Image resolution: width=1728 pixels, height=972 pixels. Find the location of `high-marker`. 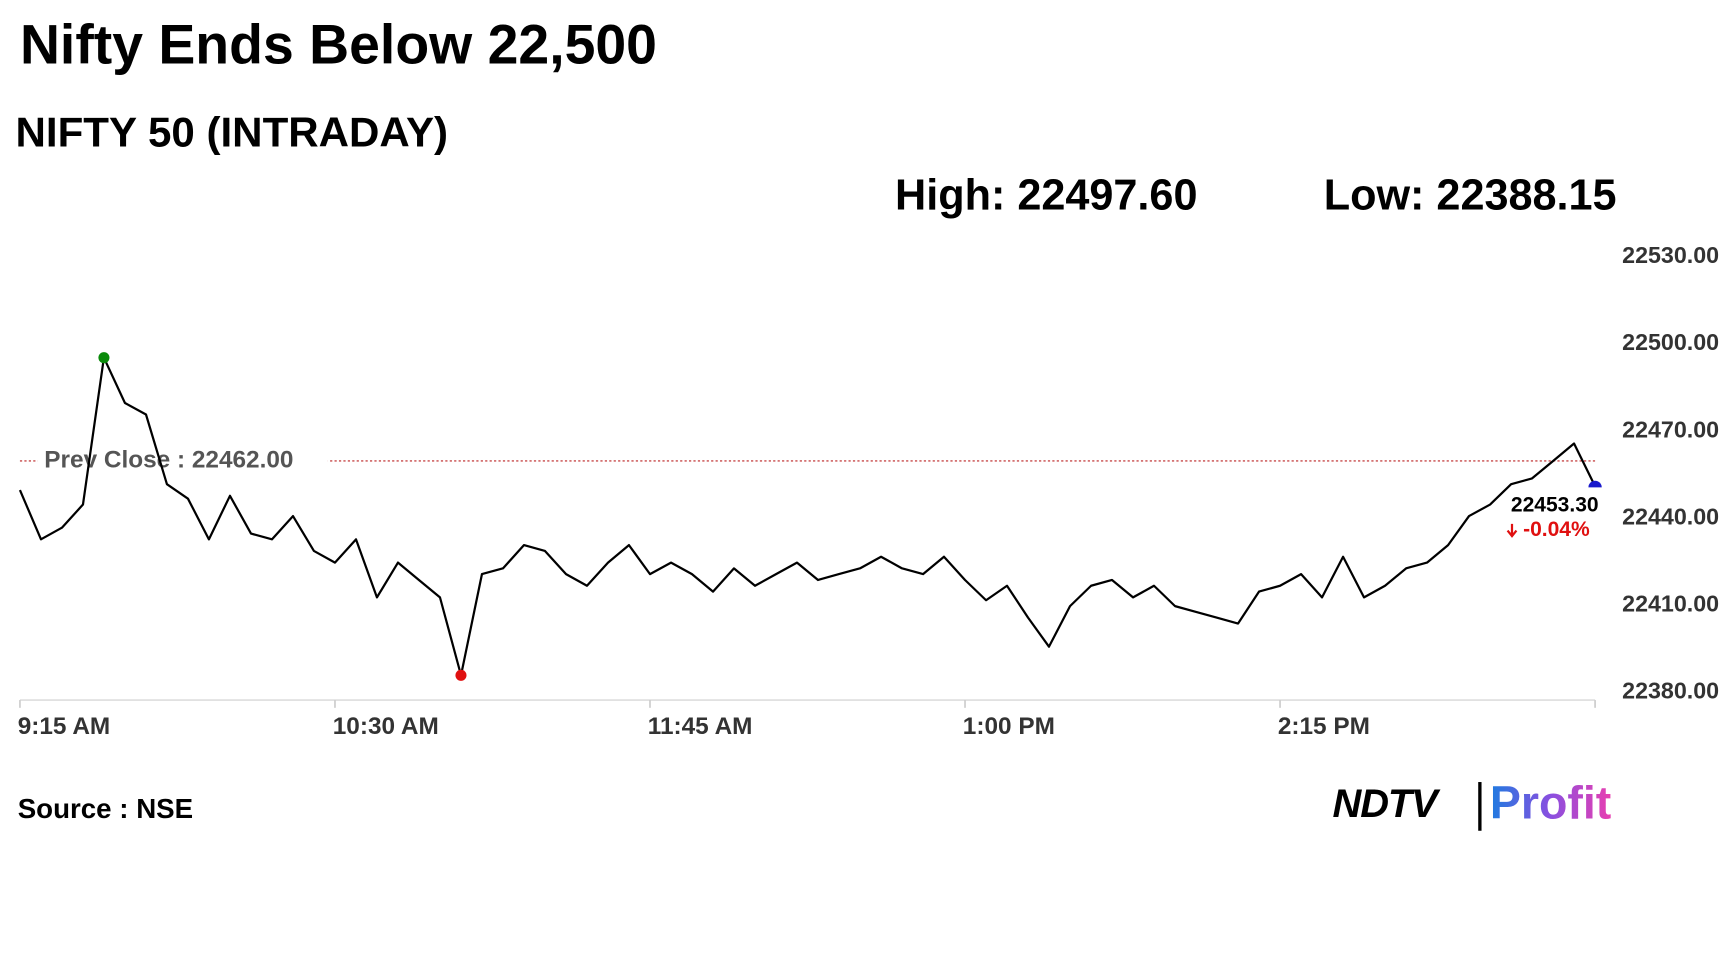

high-marker is located at coordinates (104, 358).